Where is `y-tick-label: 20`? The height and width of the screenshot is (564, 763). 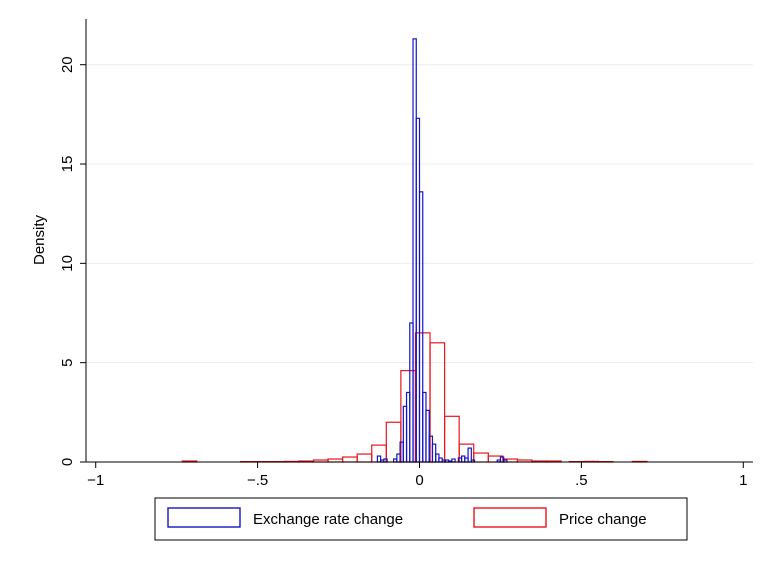 y-tick-label: 20 is located at coordinates (67, 64).